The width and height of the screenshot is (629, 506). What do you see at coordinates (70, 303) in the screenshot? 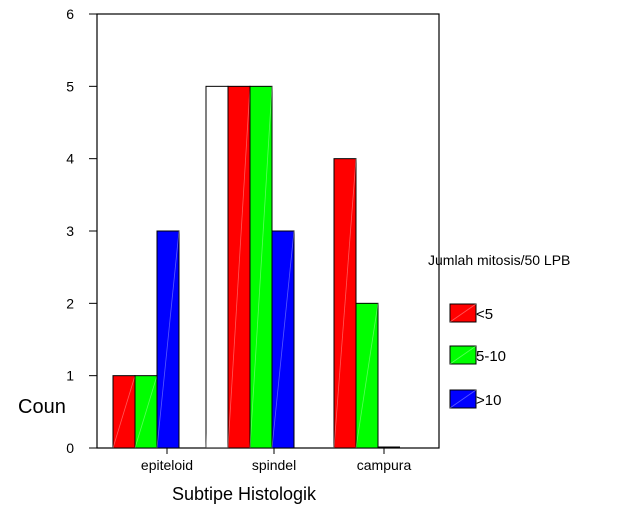
I see `y-tick-label: 2` at bounding box center [70, 303].